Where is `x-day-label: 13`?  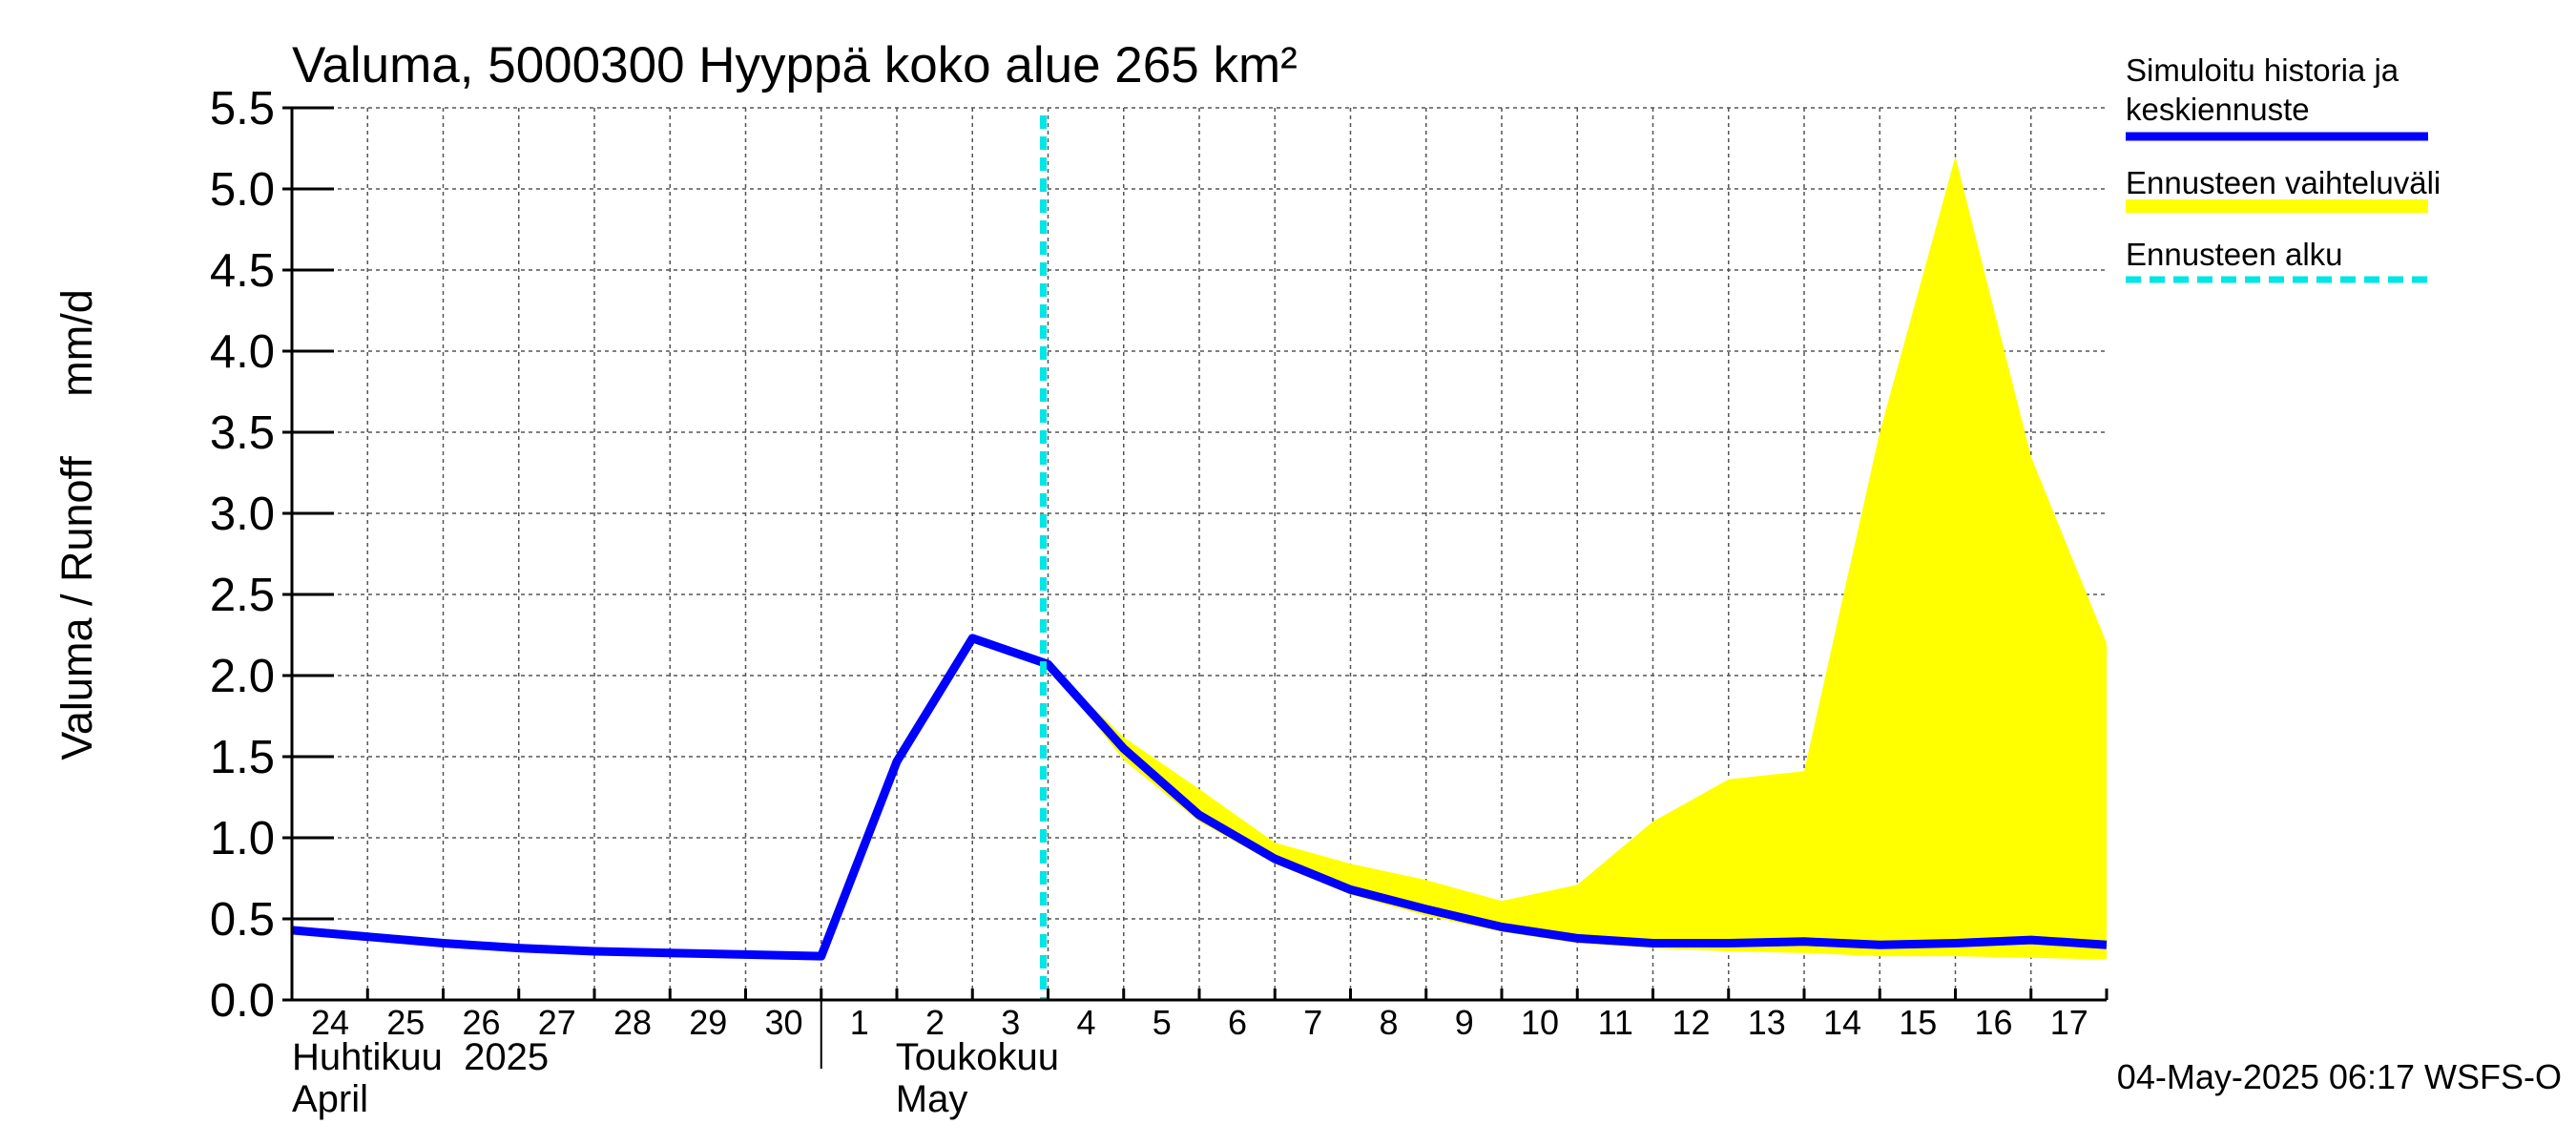
x-day-label: 13 is located at coordinates (1767, 1022).